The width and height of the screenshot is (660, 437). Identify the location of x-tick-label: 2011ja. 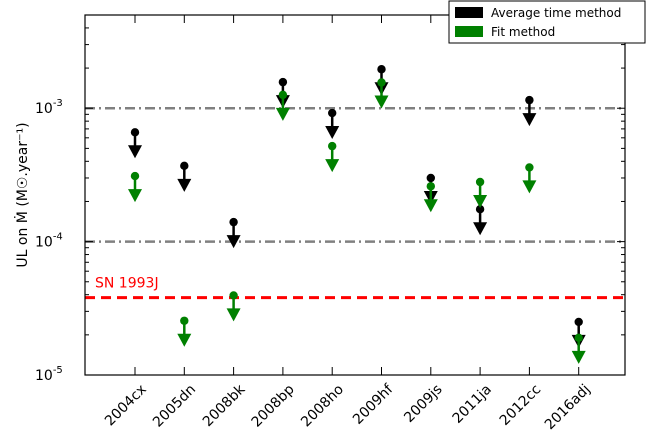
(472, 404).